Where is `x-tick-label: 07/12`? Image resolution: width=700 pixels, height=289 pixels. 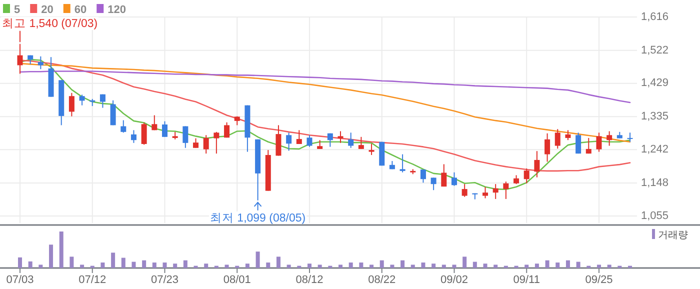 x-tick-label: 07/12 is located at coordinates (92, 280).